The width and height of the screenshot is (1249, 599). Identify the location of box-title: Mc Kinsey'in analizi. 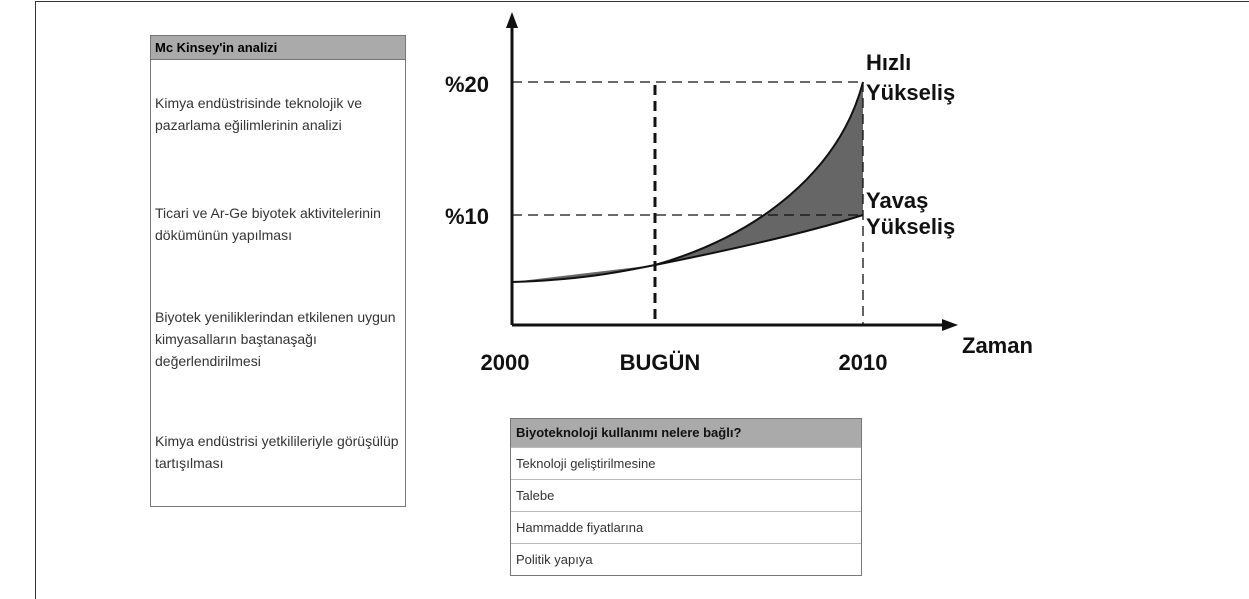
(278, 48).